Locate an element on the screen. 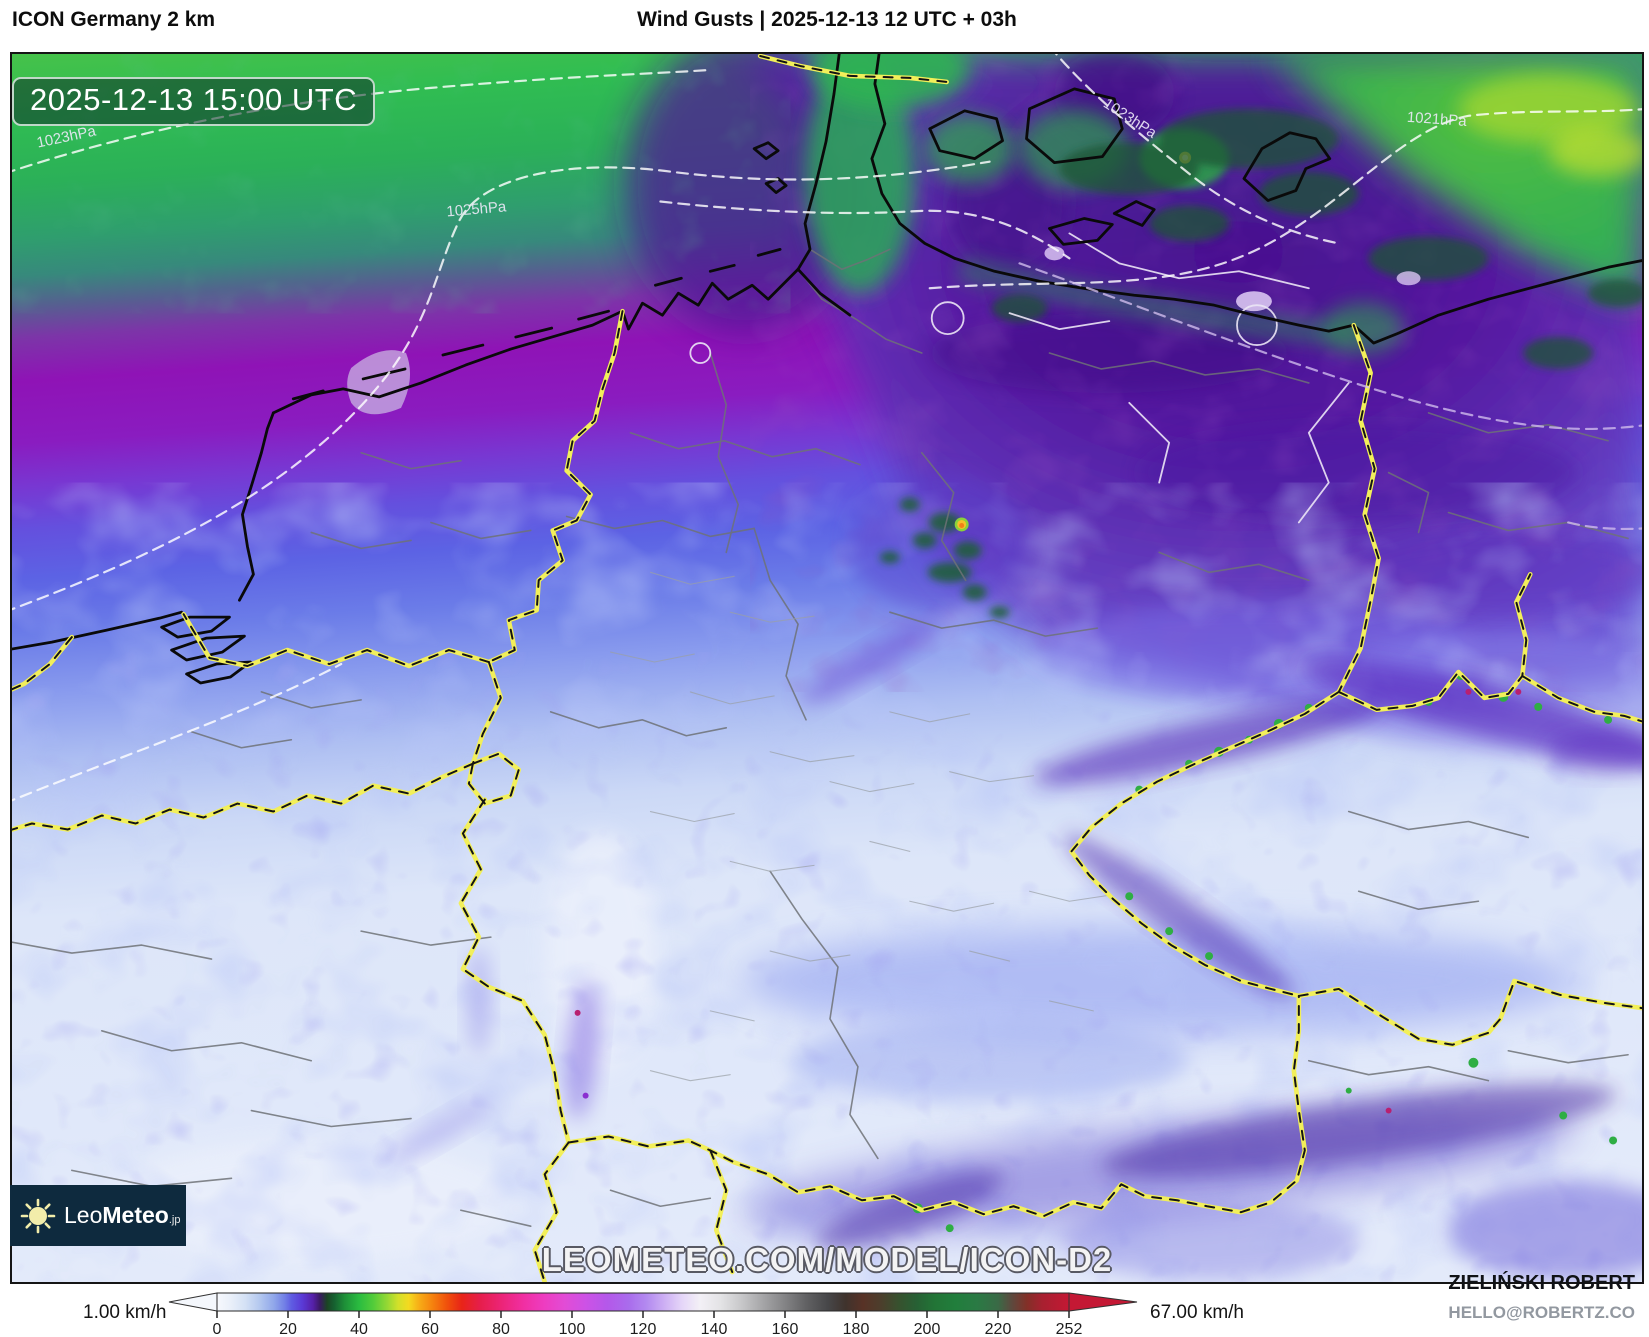  colorbar-tick-label: 80 is located at coordinates (501, 1329).